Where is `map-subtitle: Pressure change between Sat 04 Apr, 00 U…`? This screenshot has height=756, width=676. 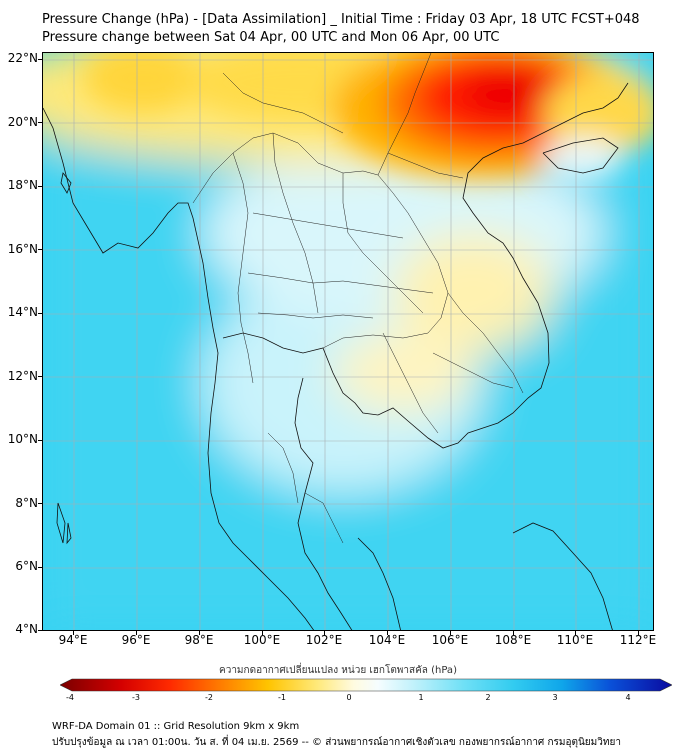
map-subtitle: Pressure change between Sat 04 Apr, 00 U… is located at coordinates (271, 37).